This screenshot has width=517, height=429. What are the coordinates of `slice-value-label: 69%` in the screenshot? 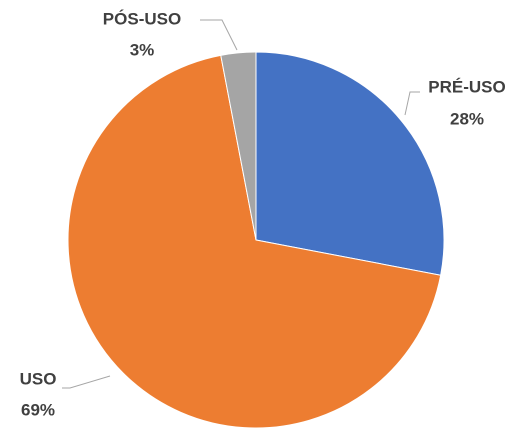 It's located at (38, 409).